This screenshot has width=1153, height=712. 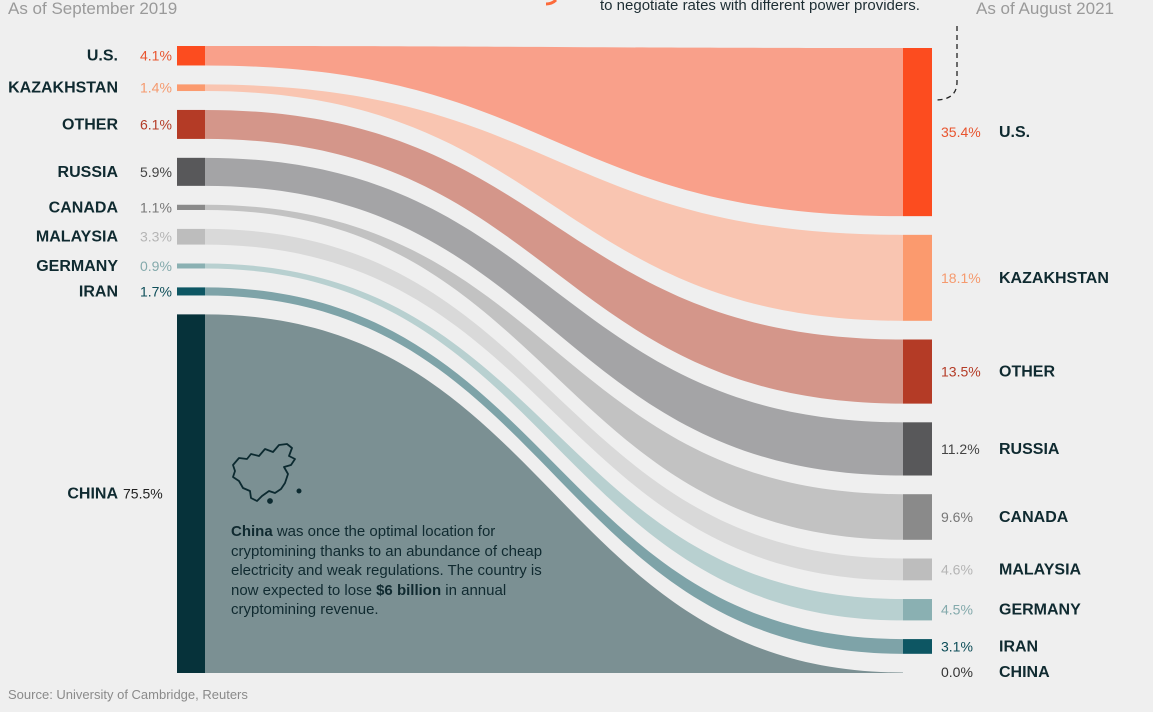 I want to click on right-bar-iran, so click(x=917, y=646).